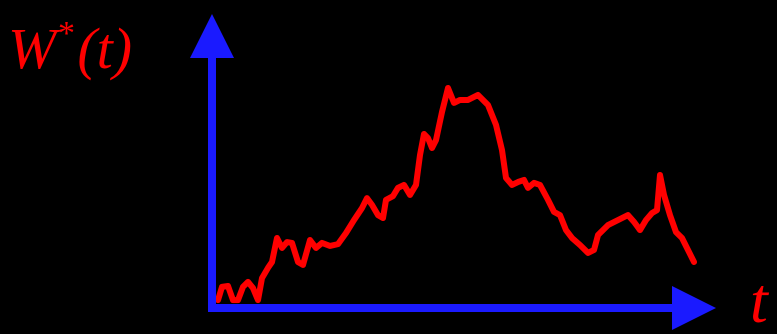 This screenshot has width=777, height=334. What do you see at coordinates (34, 48) in the screenshot?
I see `y-label-base: W` at bounding box center [34, 48].